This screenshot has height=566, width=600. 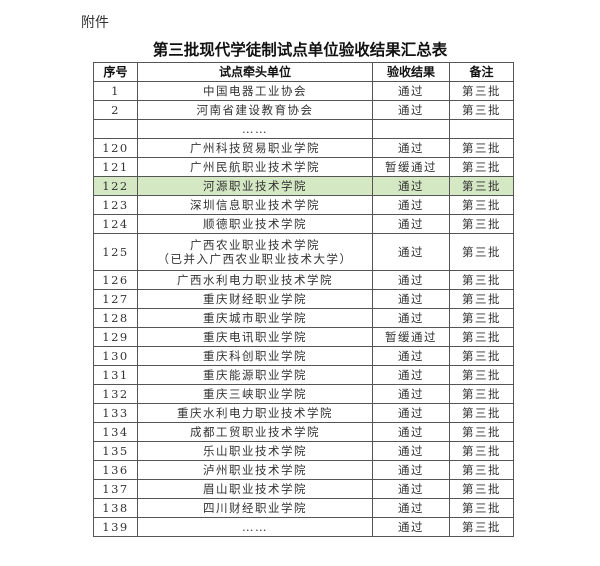 I want to click on cell-unit: 乐山职业技术学院, so click(x=255, y=451).